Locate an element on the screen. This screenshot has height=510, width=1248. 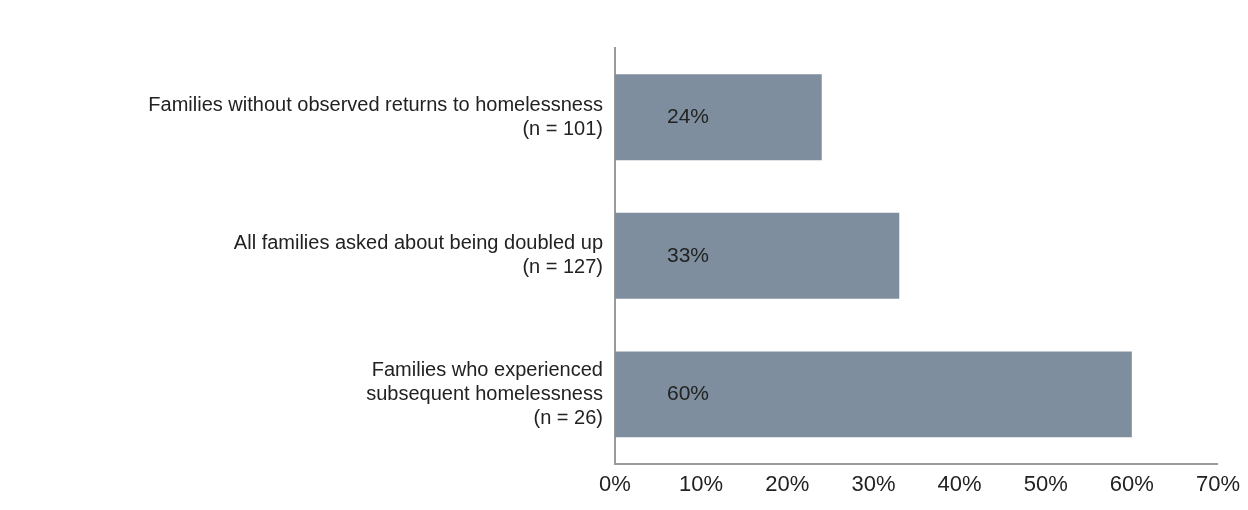
data-label: 33% is located at coordinates (688, 254).